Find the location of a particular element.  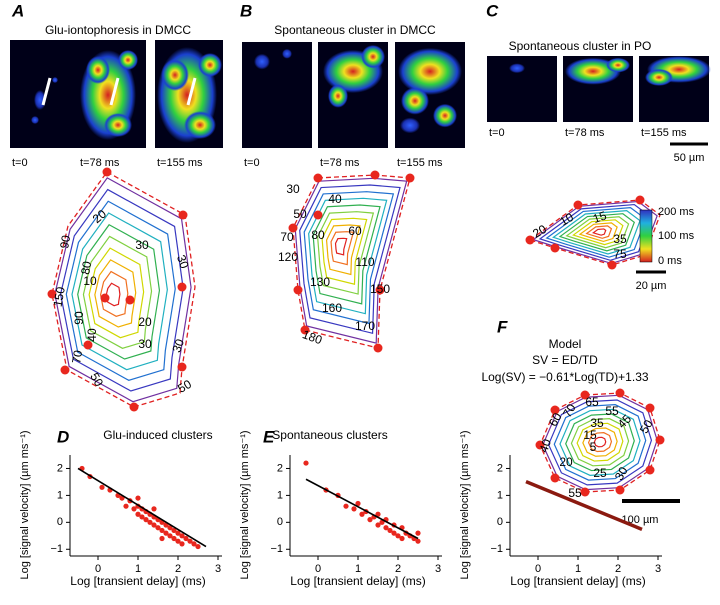

contour-label: 65 is located at coordinates (592, 402).